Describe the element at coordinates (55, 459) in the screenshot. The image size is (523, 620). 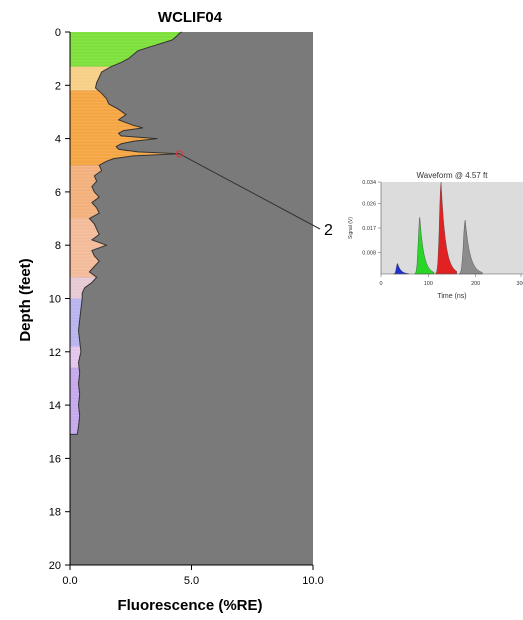
I see `y-tick-label: 16` at that location.